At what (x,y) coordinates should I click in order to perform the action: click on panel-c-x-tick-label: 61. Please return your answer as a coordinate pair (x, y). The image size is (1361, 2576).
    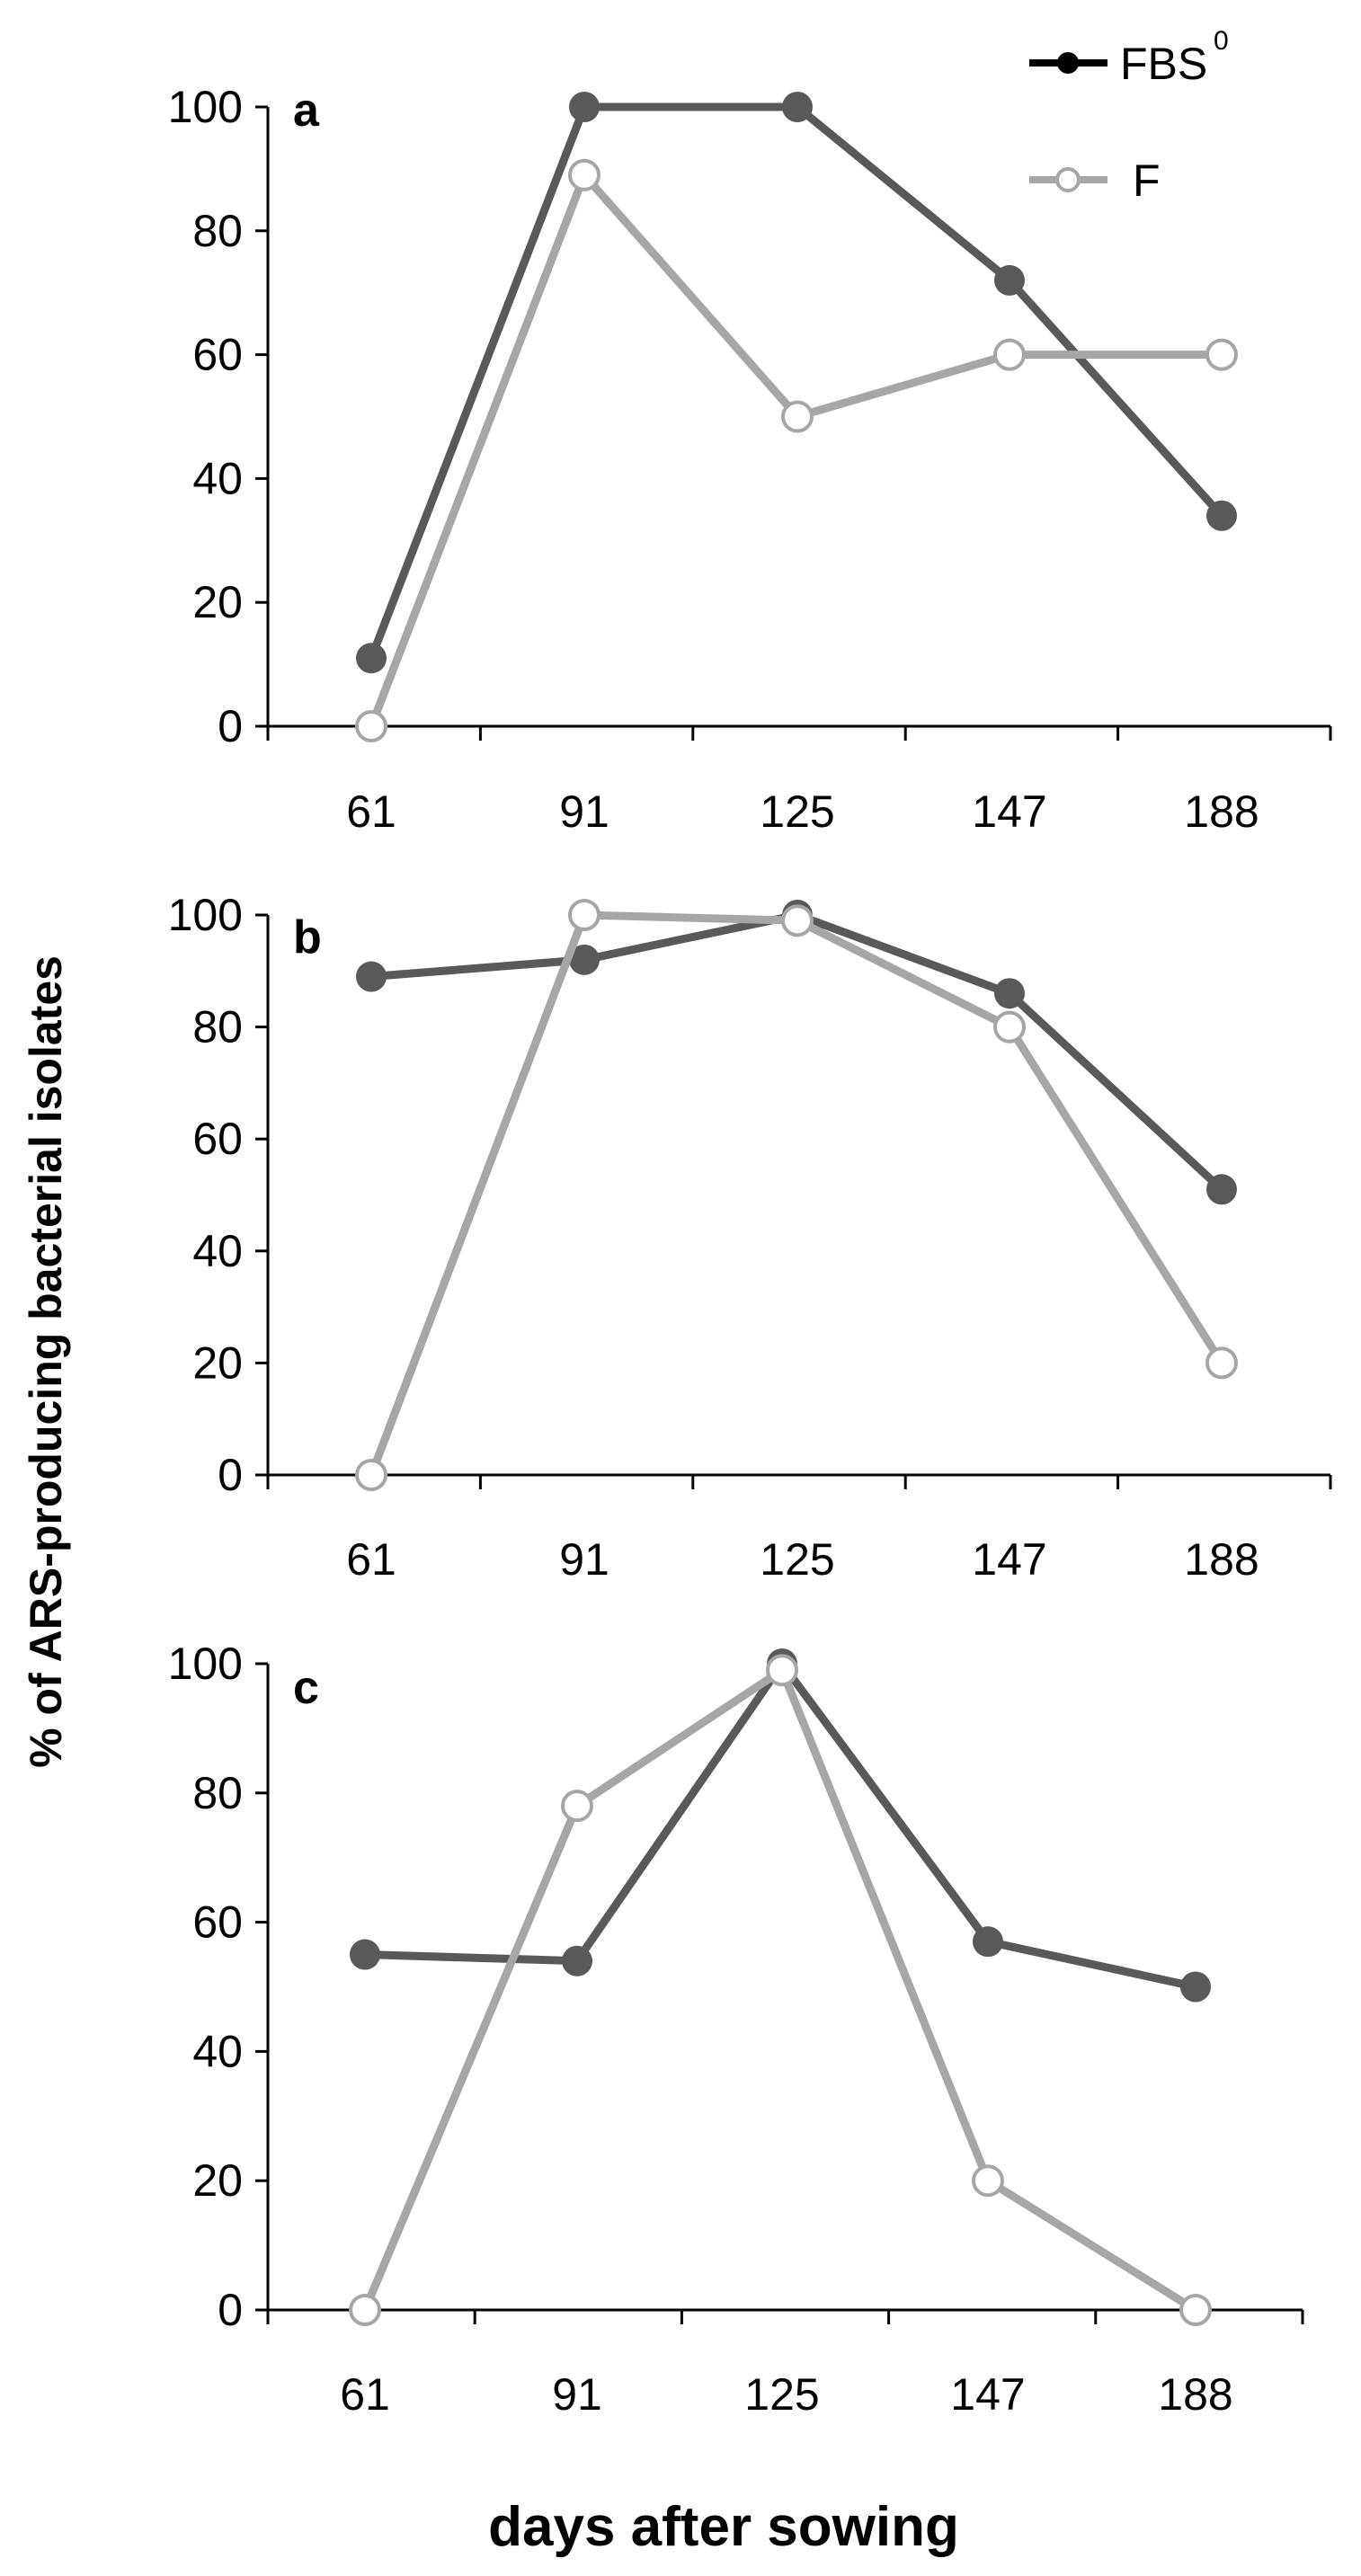
    Looking at the image, I should click on (365, 2394).